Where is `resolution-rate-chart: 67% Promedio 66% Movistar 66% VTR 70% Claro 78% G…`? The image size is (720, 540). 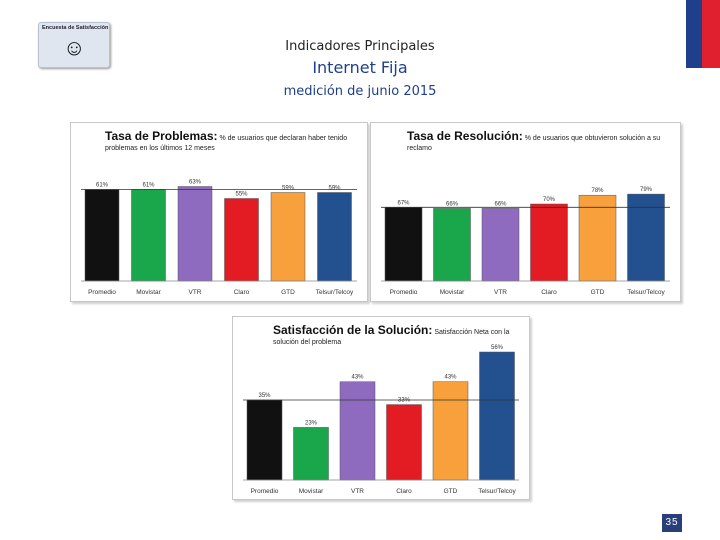
resolution-rate-chart: 67% Promedio 66% Movistar 66% VTR 70% Claro 78% G… is located at coordinates (525, 212).